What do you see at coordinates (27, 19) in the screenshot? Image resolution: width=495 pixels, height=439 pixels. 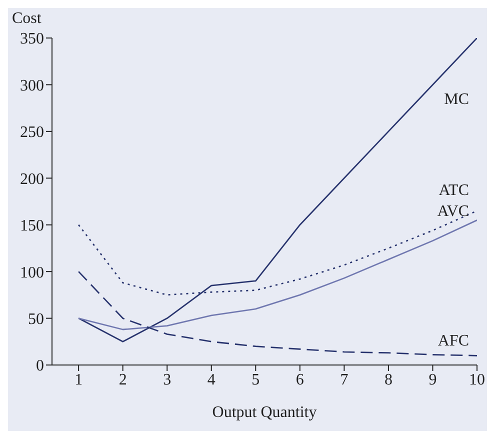 I see `y-axis-title: Cost` at bounding box center [27, 19].